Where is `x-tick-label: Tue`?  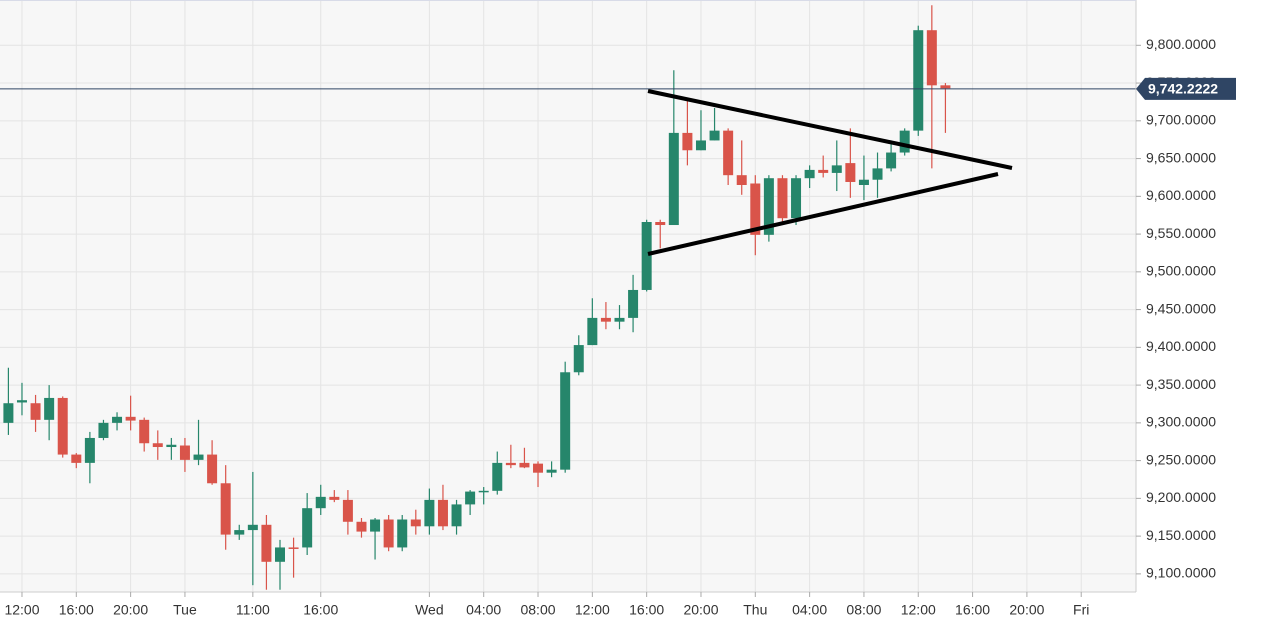 x-tick-label: Tue is located at coordinates (185, 610).